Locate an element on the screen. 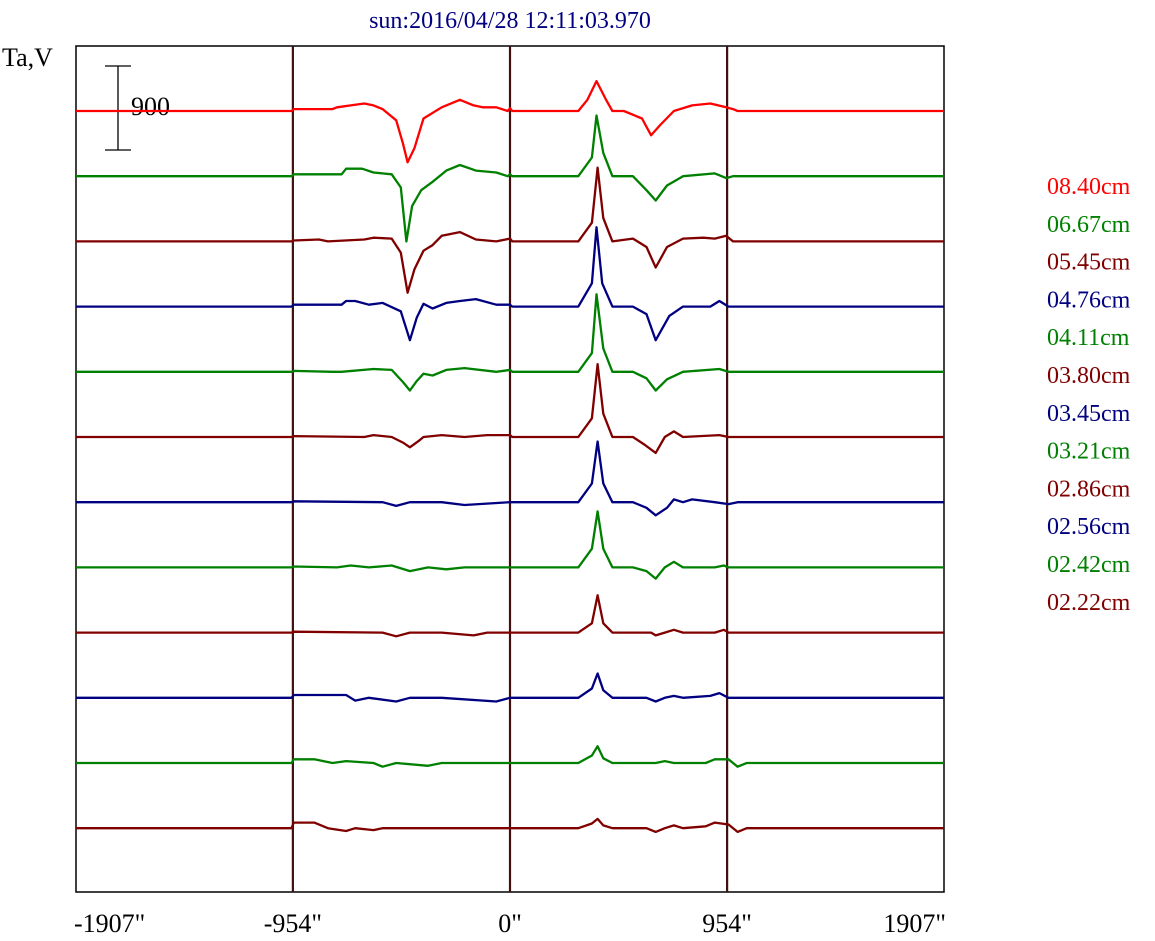  x-tick-label: -1907" is located at coordinates (109, 923).